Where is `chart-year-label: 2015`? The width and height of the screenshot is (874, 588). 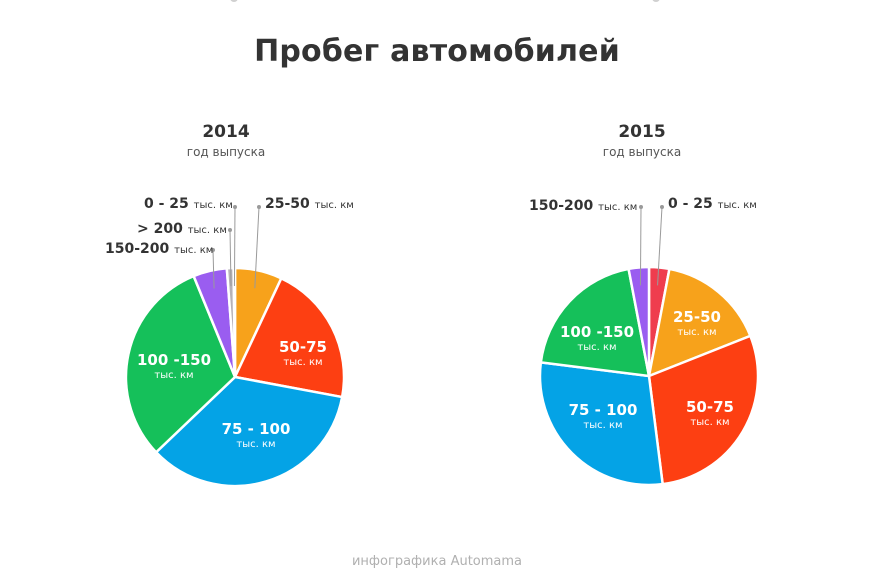
chart-year-label: 2015 is located at coordinates (642, 132).